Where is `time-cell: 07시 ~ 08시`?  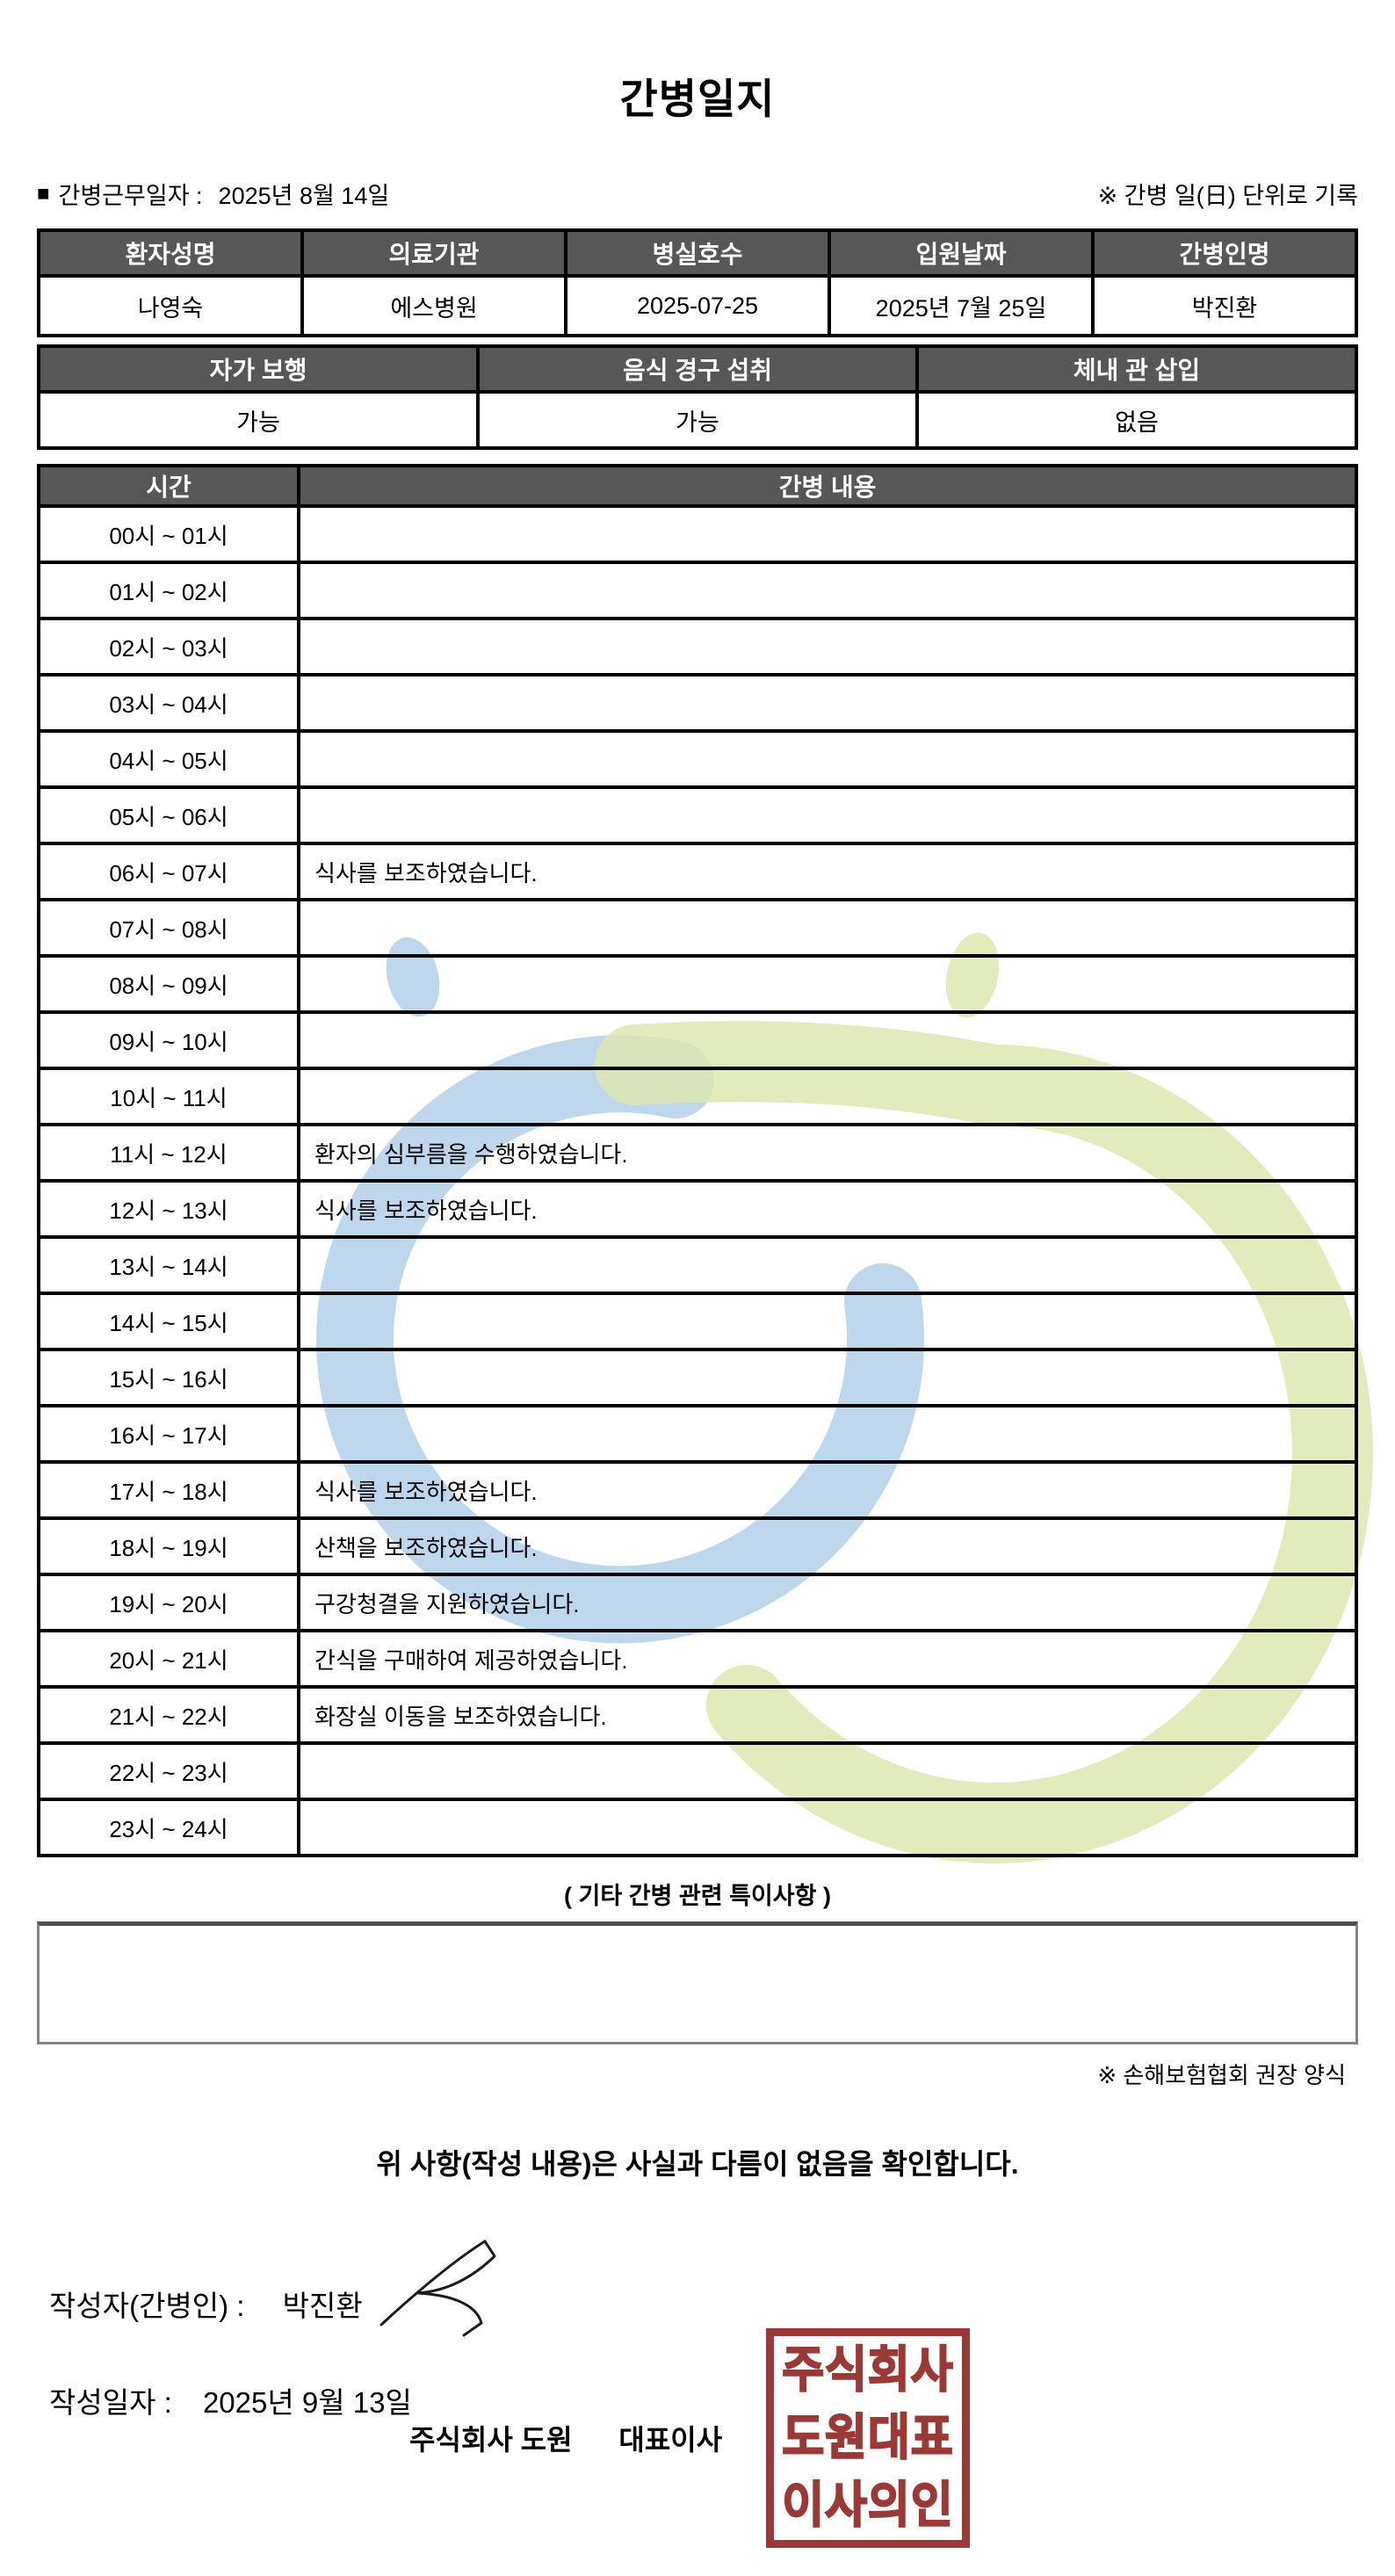 time-cell: 07시 ~ 08시 is located at coordinates (168, 928).